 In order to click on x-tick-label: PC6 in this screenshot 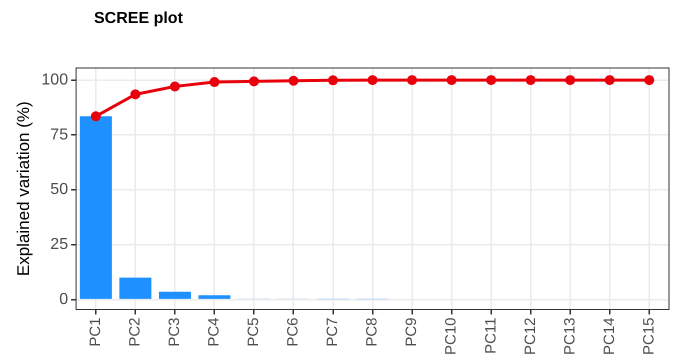, I will do `click(293, 332)`.